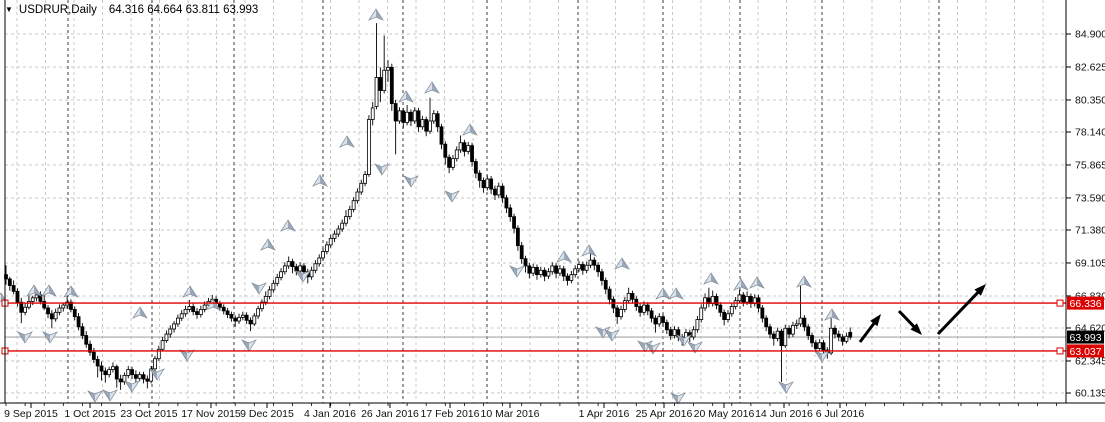  What do you see at coordinates (1090, 198) in the screenshot?
I see `price-tick-label: 73.590` at bounding box center [1090, 198].